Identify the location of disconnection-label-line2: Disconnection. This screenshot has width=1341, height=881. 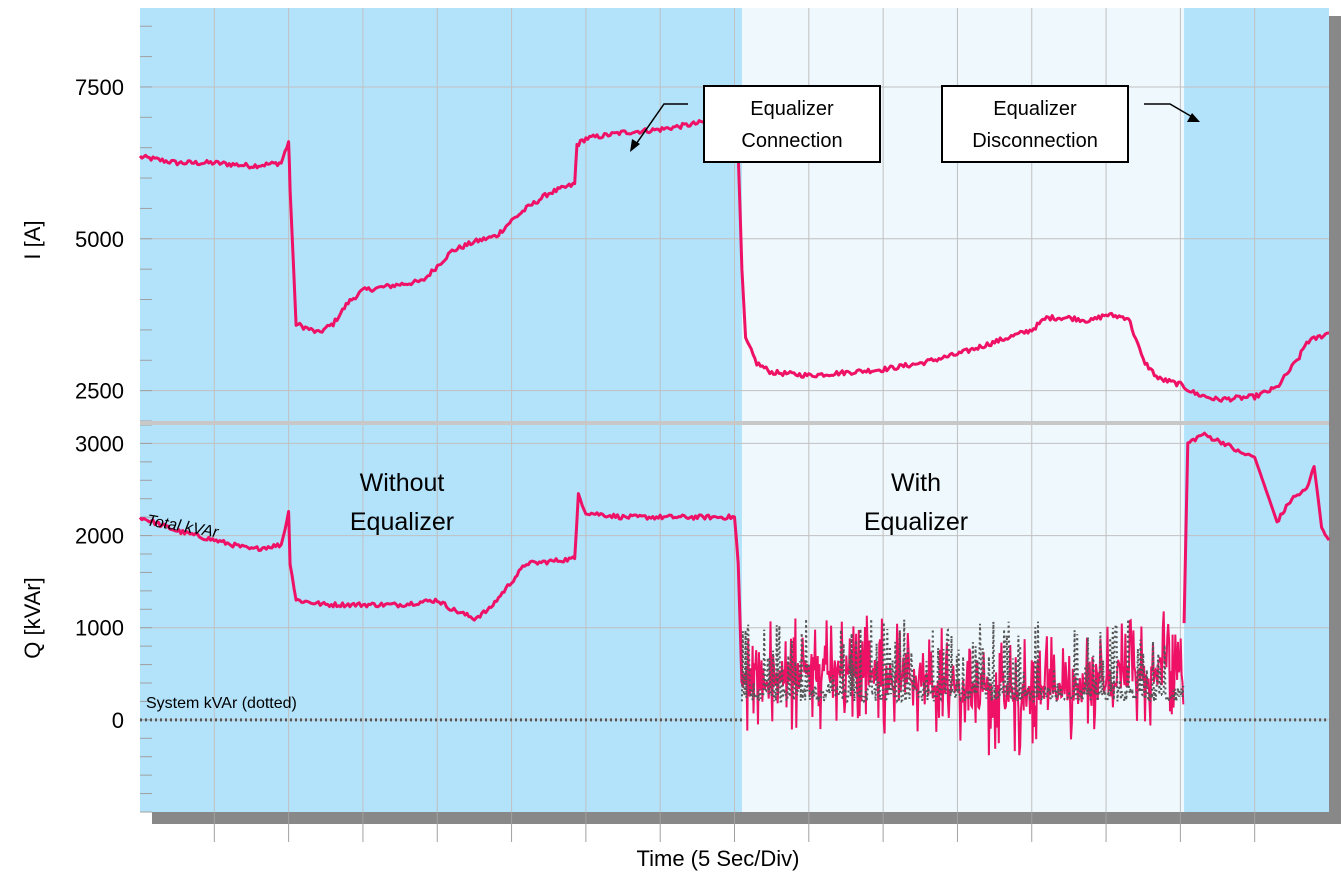
(1035, 141).